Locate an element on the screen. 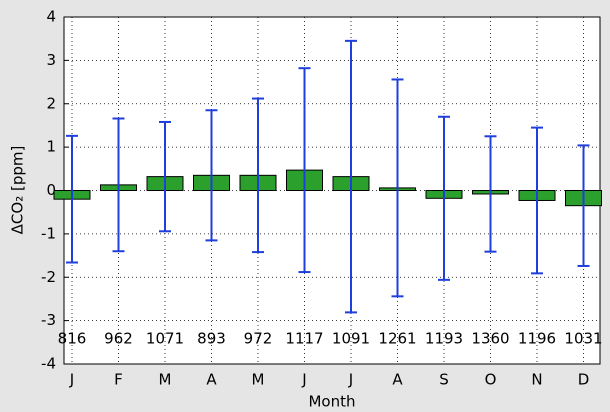 The image size is (610, 412). y-tick-label: 0 is located at coordinates (51, 190).